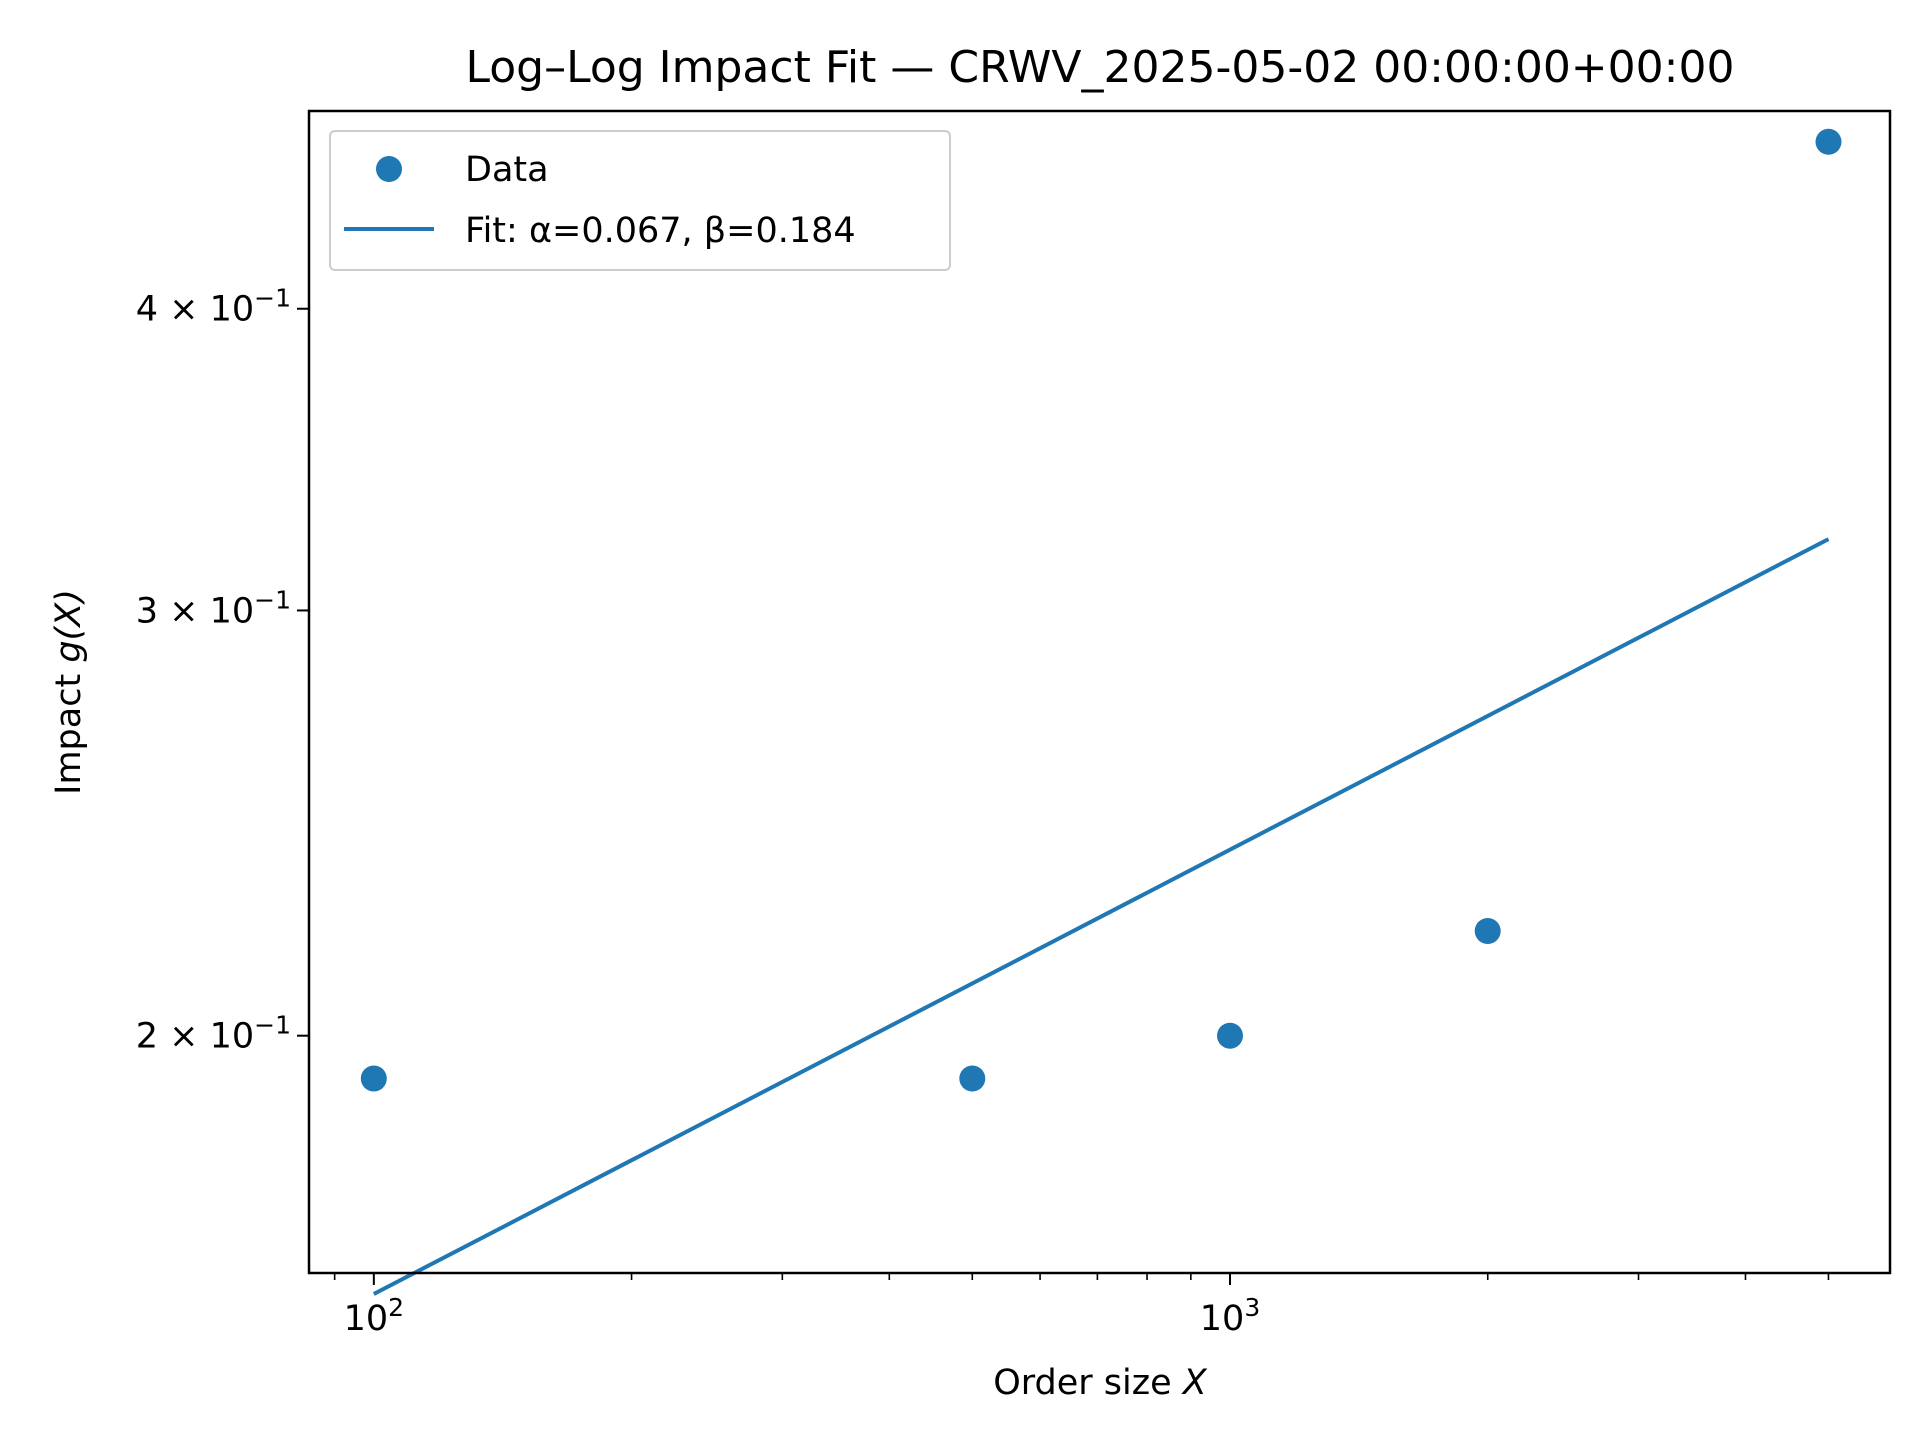  What do you see at coordinates (213, 1034) in the screenshot?
I see `y-tick-label: 2 × 10⁻¹` at bounding box center [213, 1034].